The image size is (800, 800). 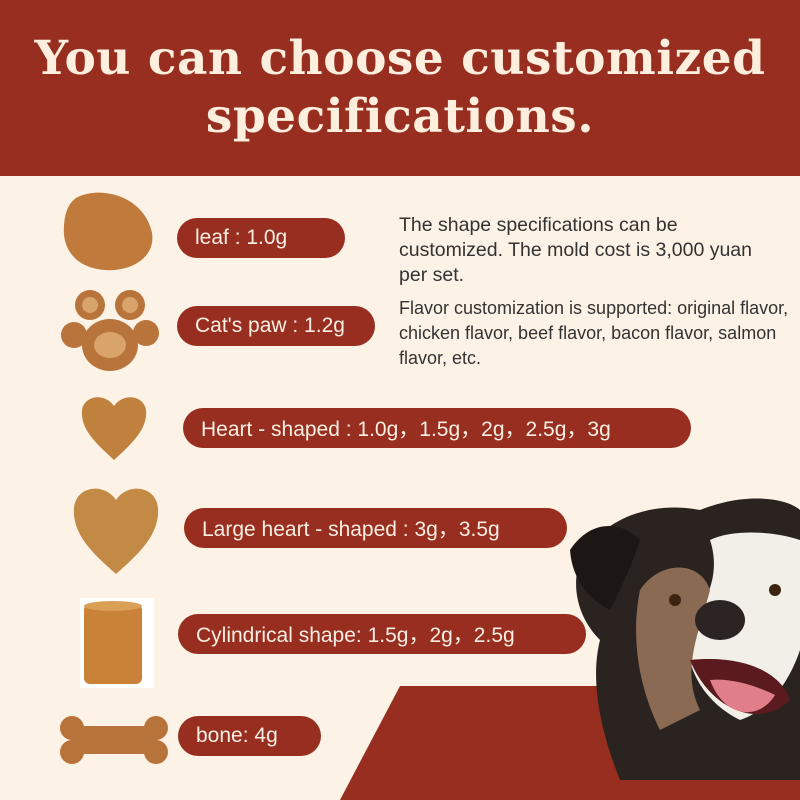 What do you see at coordinates (375, 528) in the screenshot?
I see `spec-pill-large-heart: Large heart - shaped : 3g，3.5g` at bounding box center [375, 528].